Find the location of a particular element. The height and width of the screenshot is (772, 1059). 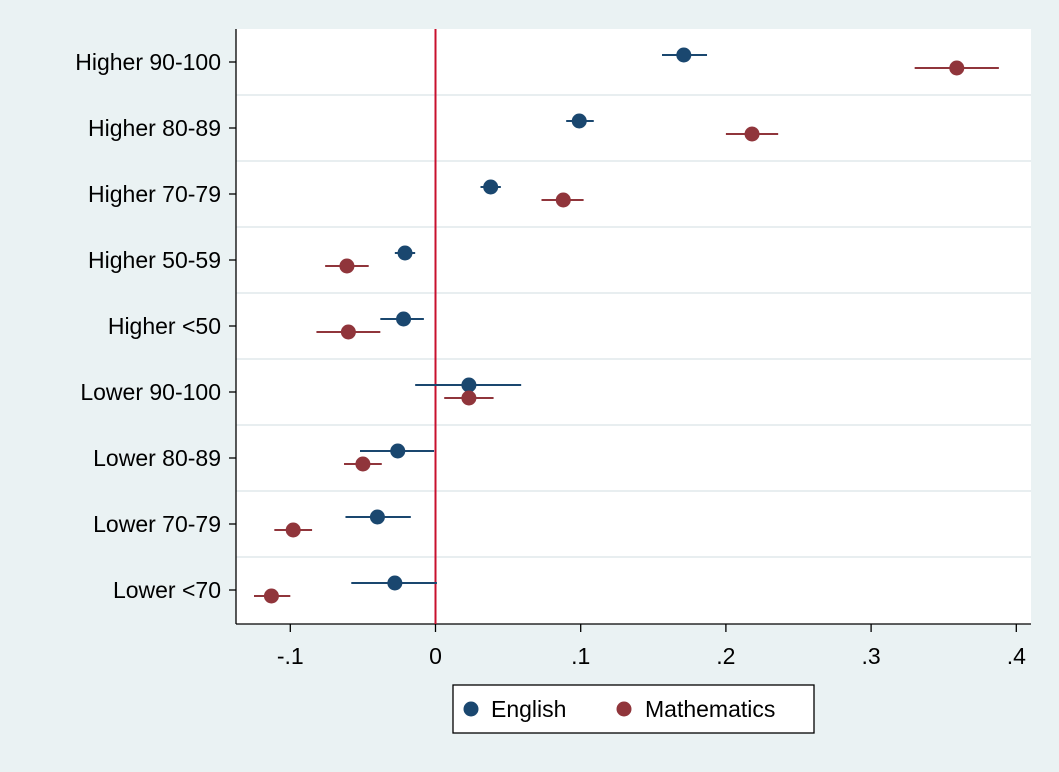

x-tick-label: 0 is located at coordinates (435, 656).